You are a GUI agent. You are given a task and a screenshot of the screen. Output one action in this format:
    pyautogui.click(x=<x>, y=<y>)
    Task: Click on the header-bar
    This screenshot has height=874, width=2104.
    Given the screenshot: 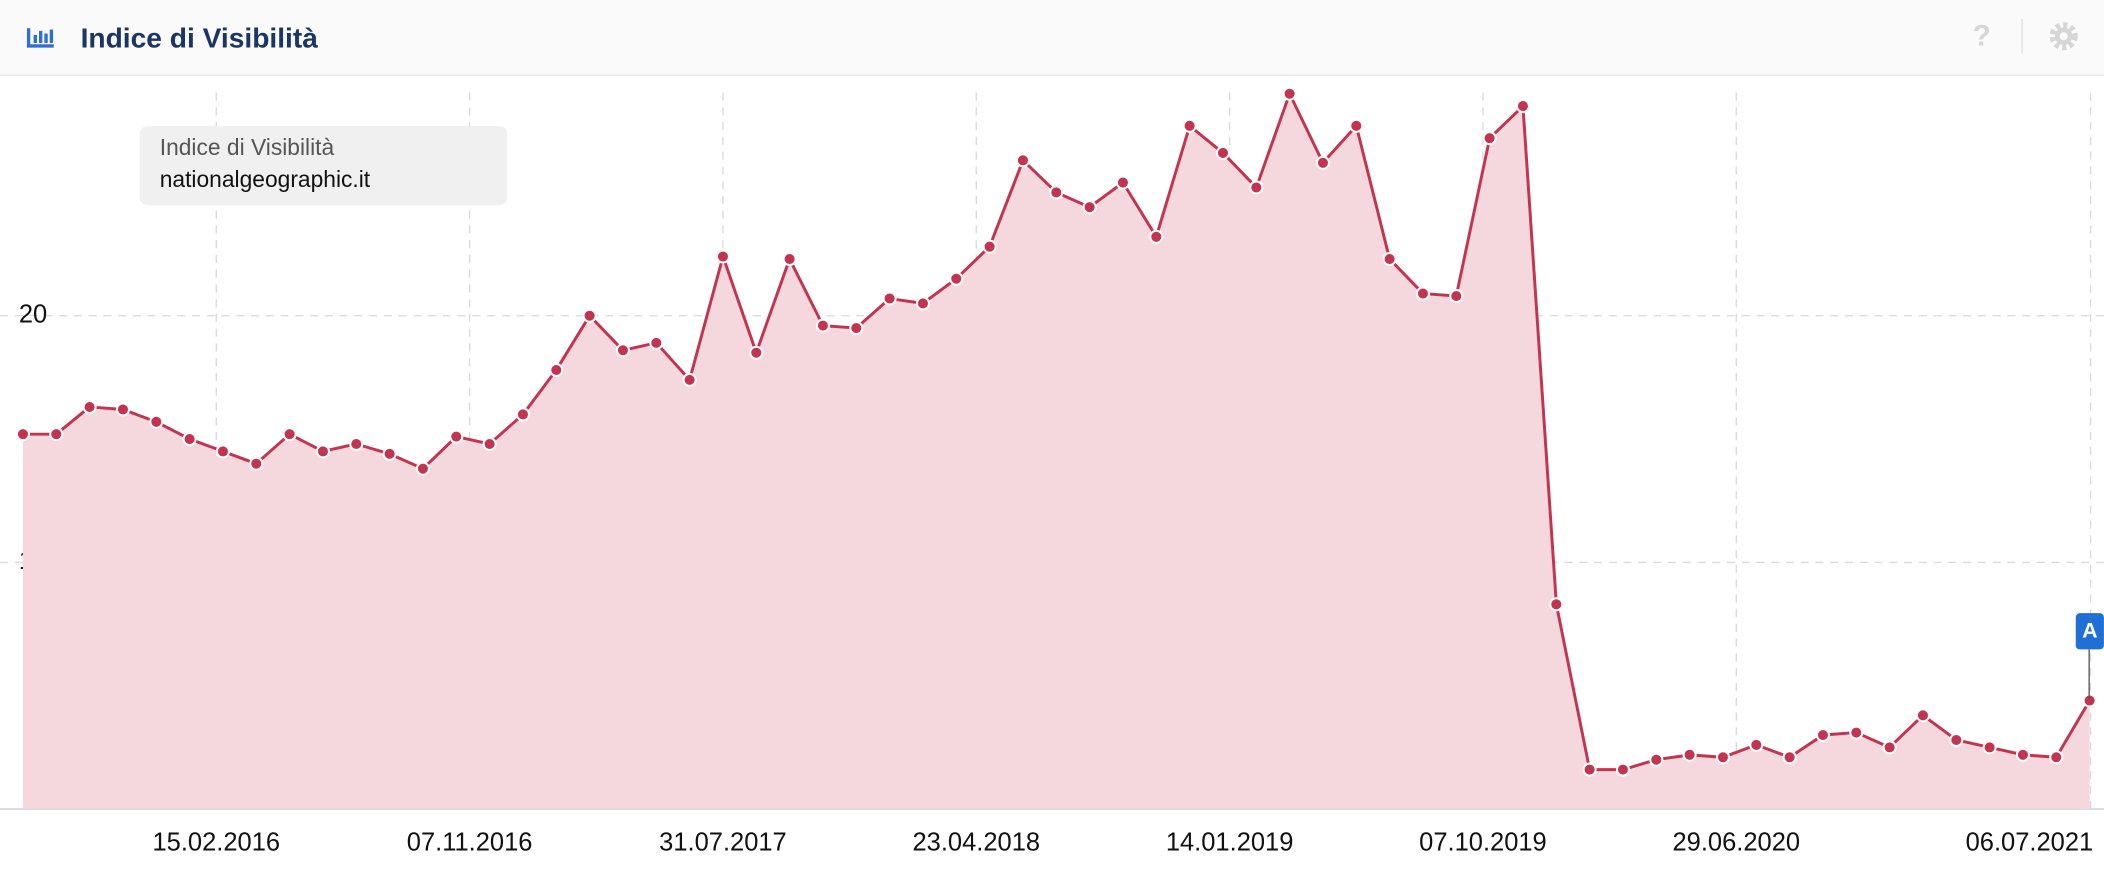 What is the action you would take?
    pyautogui.click(x=1052, y=38)
    